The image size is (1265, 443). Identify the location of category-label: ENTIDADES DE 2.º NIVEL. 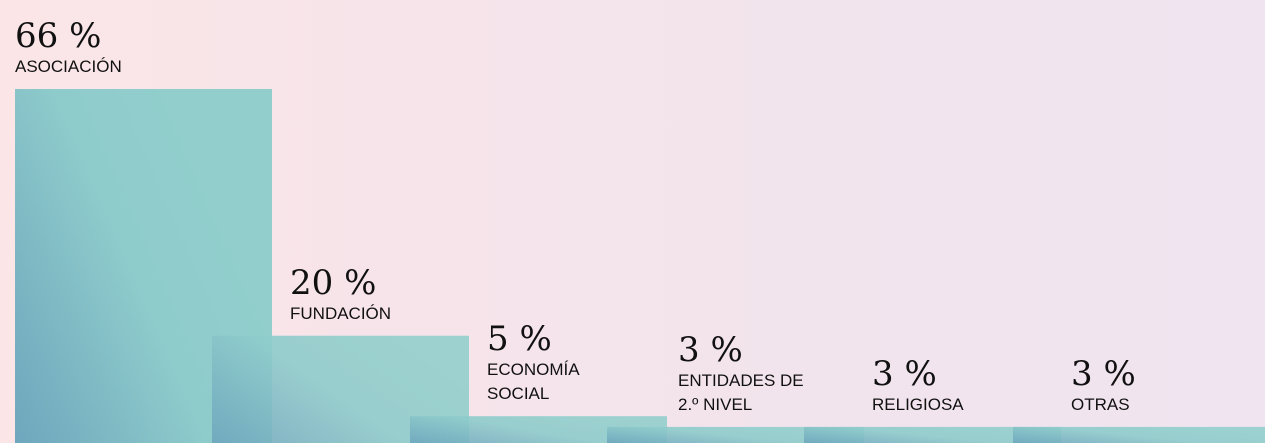
(741, 392).